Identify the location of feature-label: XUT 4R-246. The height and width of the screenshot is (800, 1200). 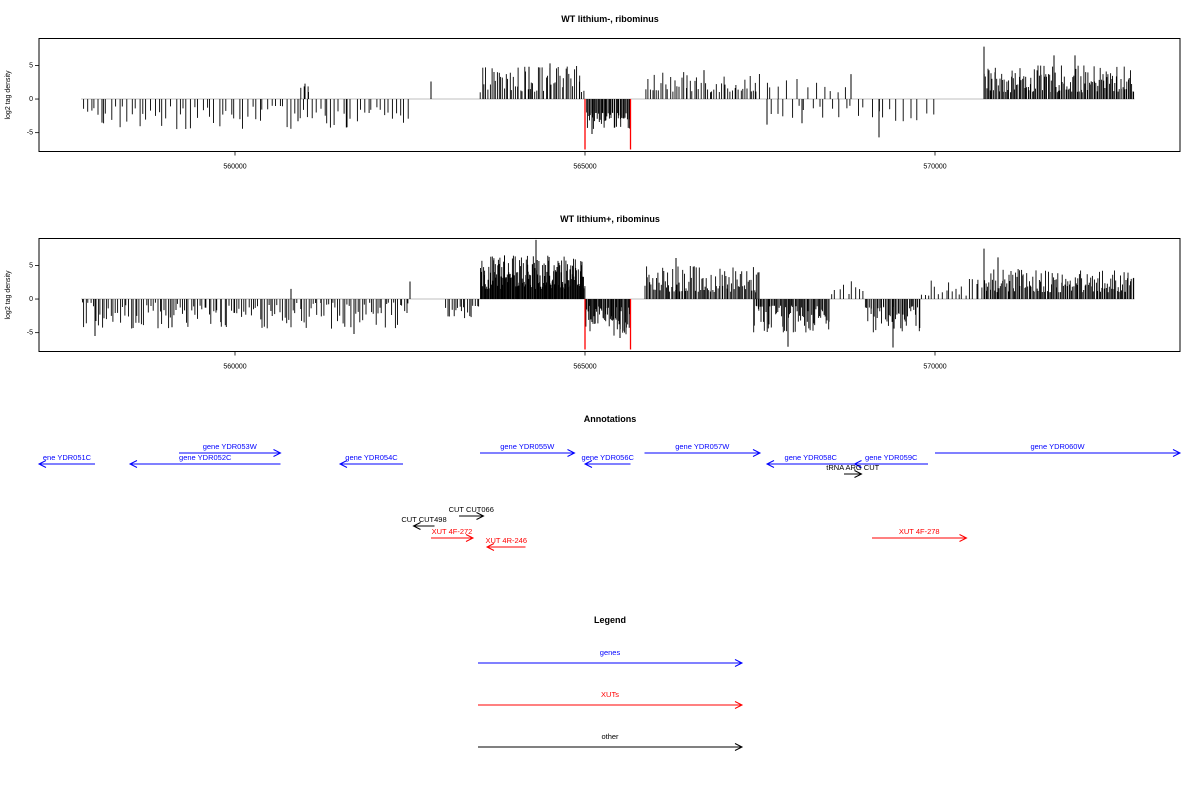
(506, 540).